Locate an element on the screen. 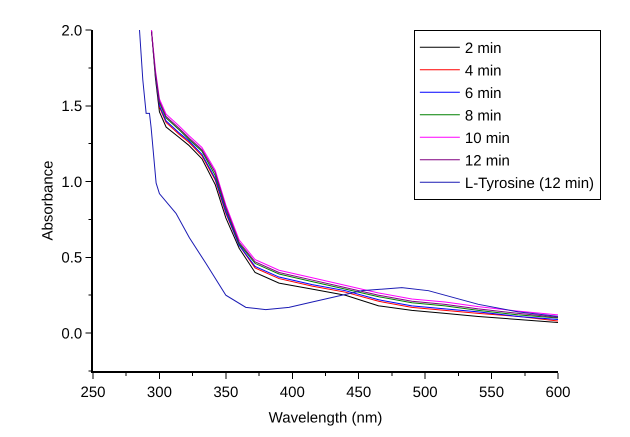  y-tick-label: 1.0 is located at coordinates (71, 182).